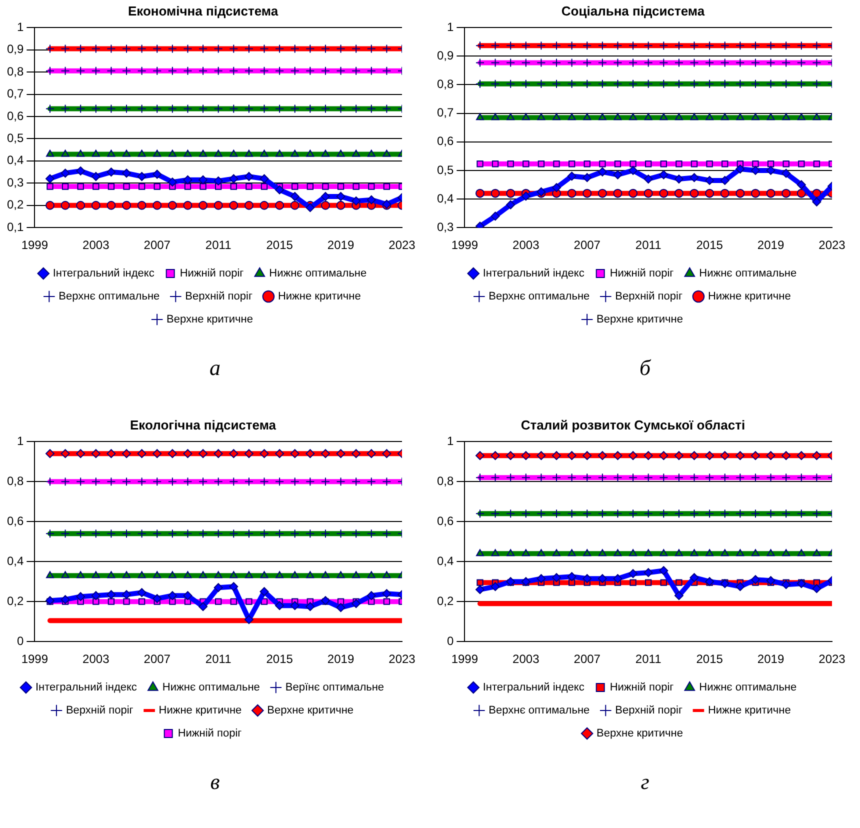 The width and height of the screenshot is (860, 828). What do you see at coordinates (633, 424) in the screenshot?
I see `chart-title: Сталий розвиток Сумської області` at bounding box center [633, 424].